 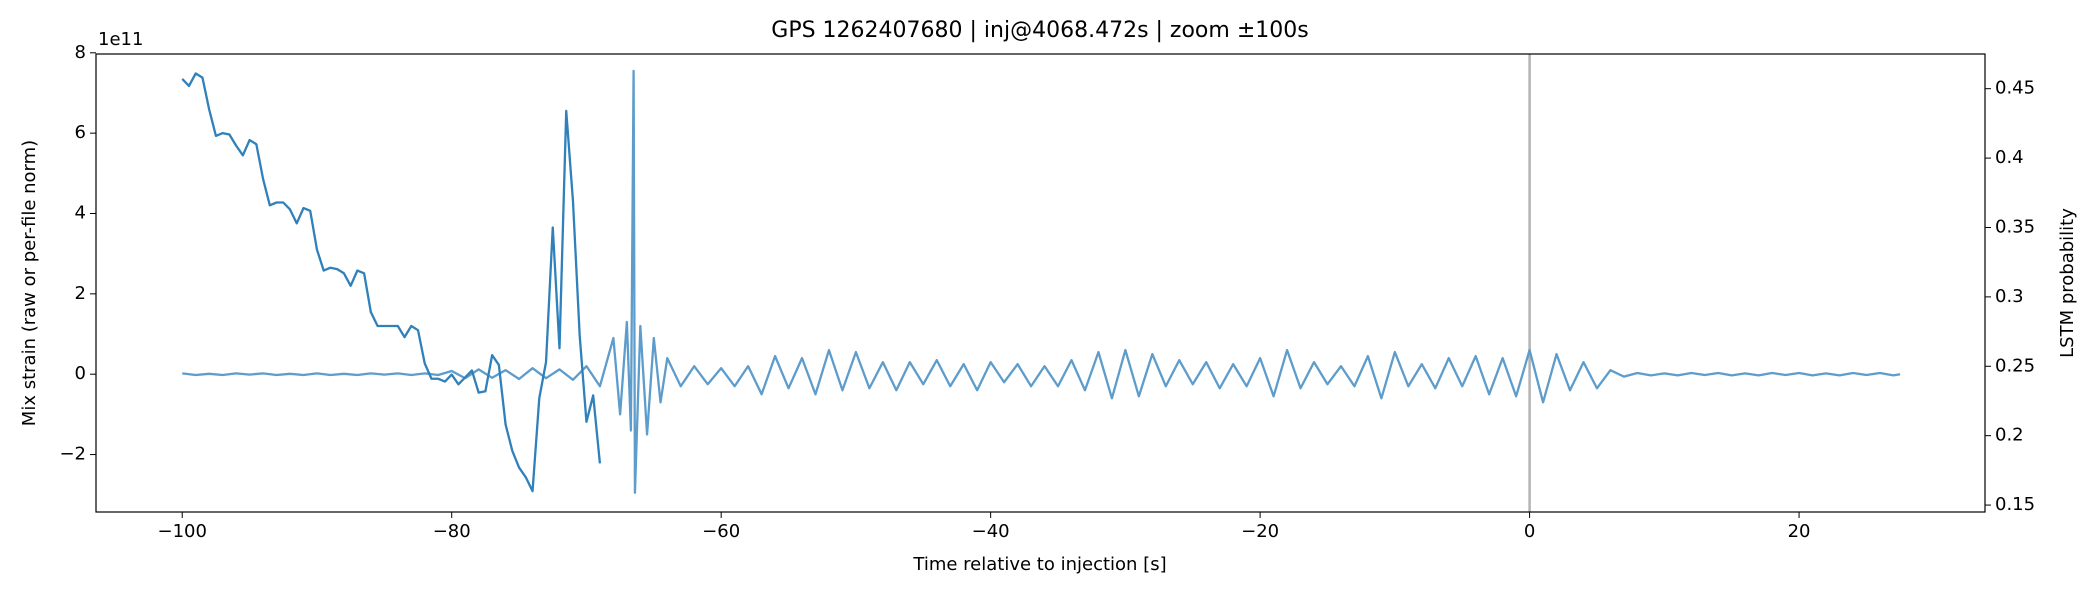 I want to click on y2-tick-label: 0.45, so click(x=2015, y=88).